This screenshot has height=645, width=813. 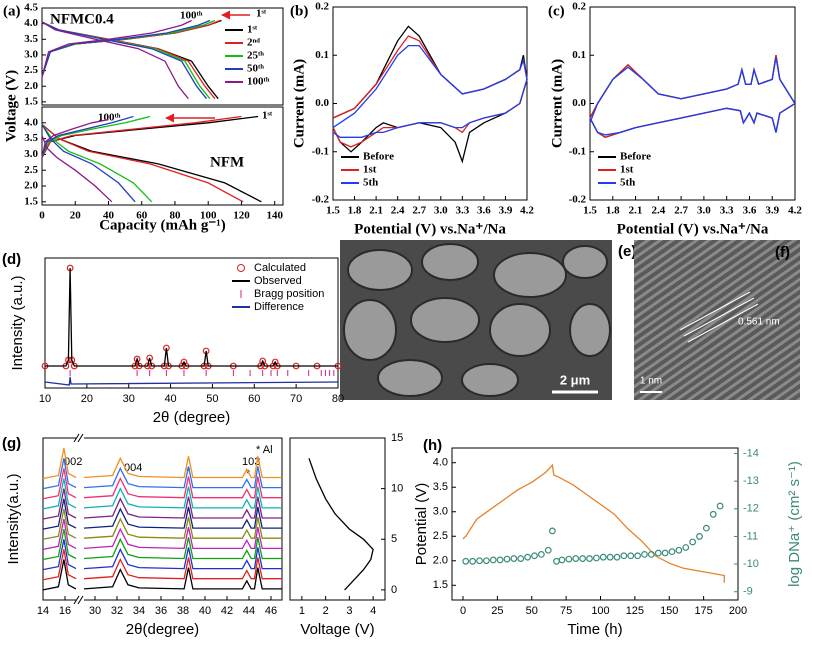 I want to click on y2-axis-label: log DNa⁺ (cm² s⁻¹), so click(x=794, y=524).